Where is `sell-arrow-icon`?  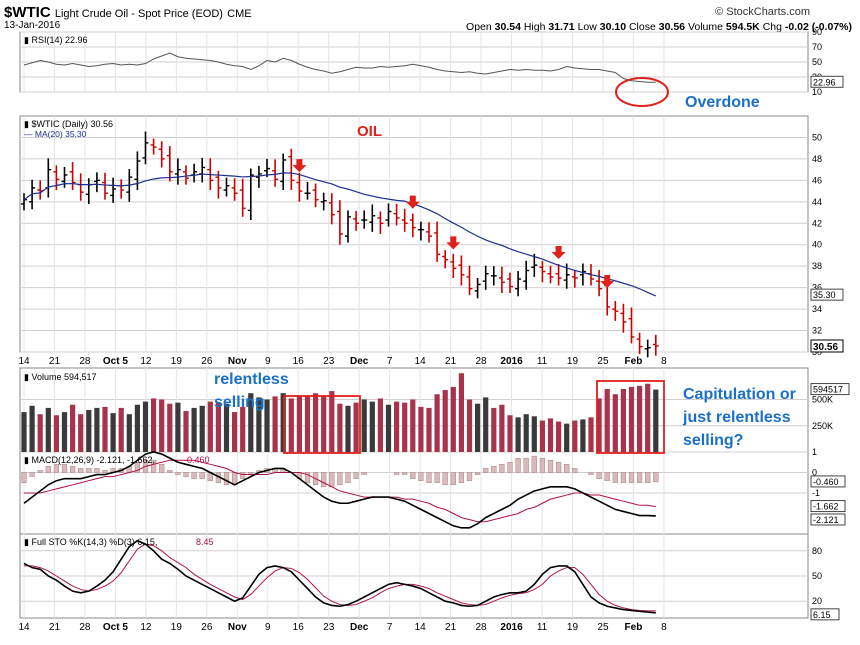
sell-arrow-icon is located at coordinates (607, 281).